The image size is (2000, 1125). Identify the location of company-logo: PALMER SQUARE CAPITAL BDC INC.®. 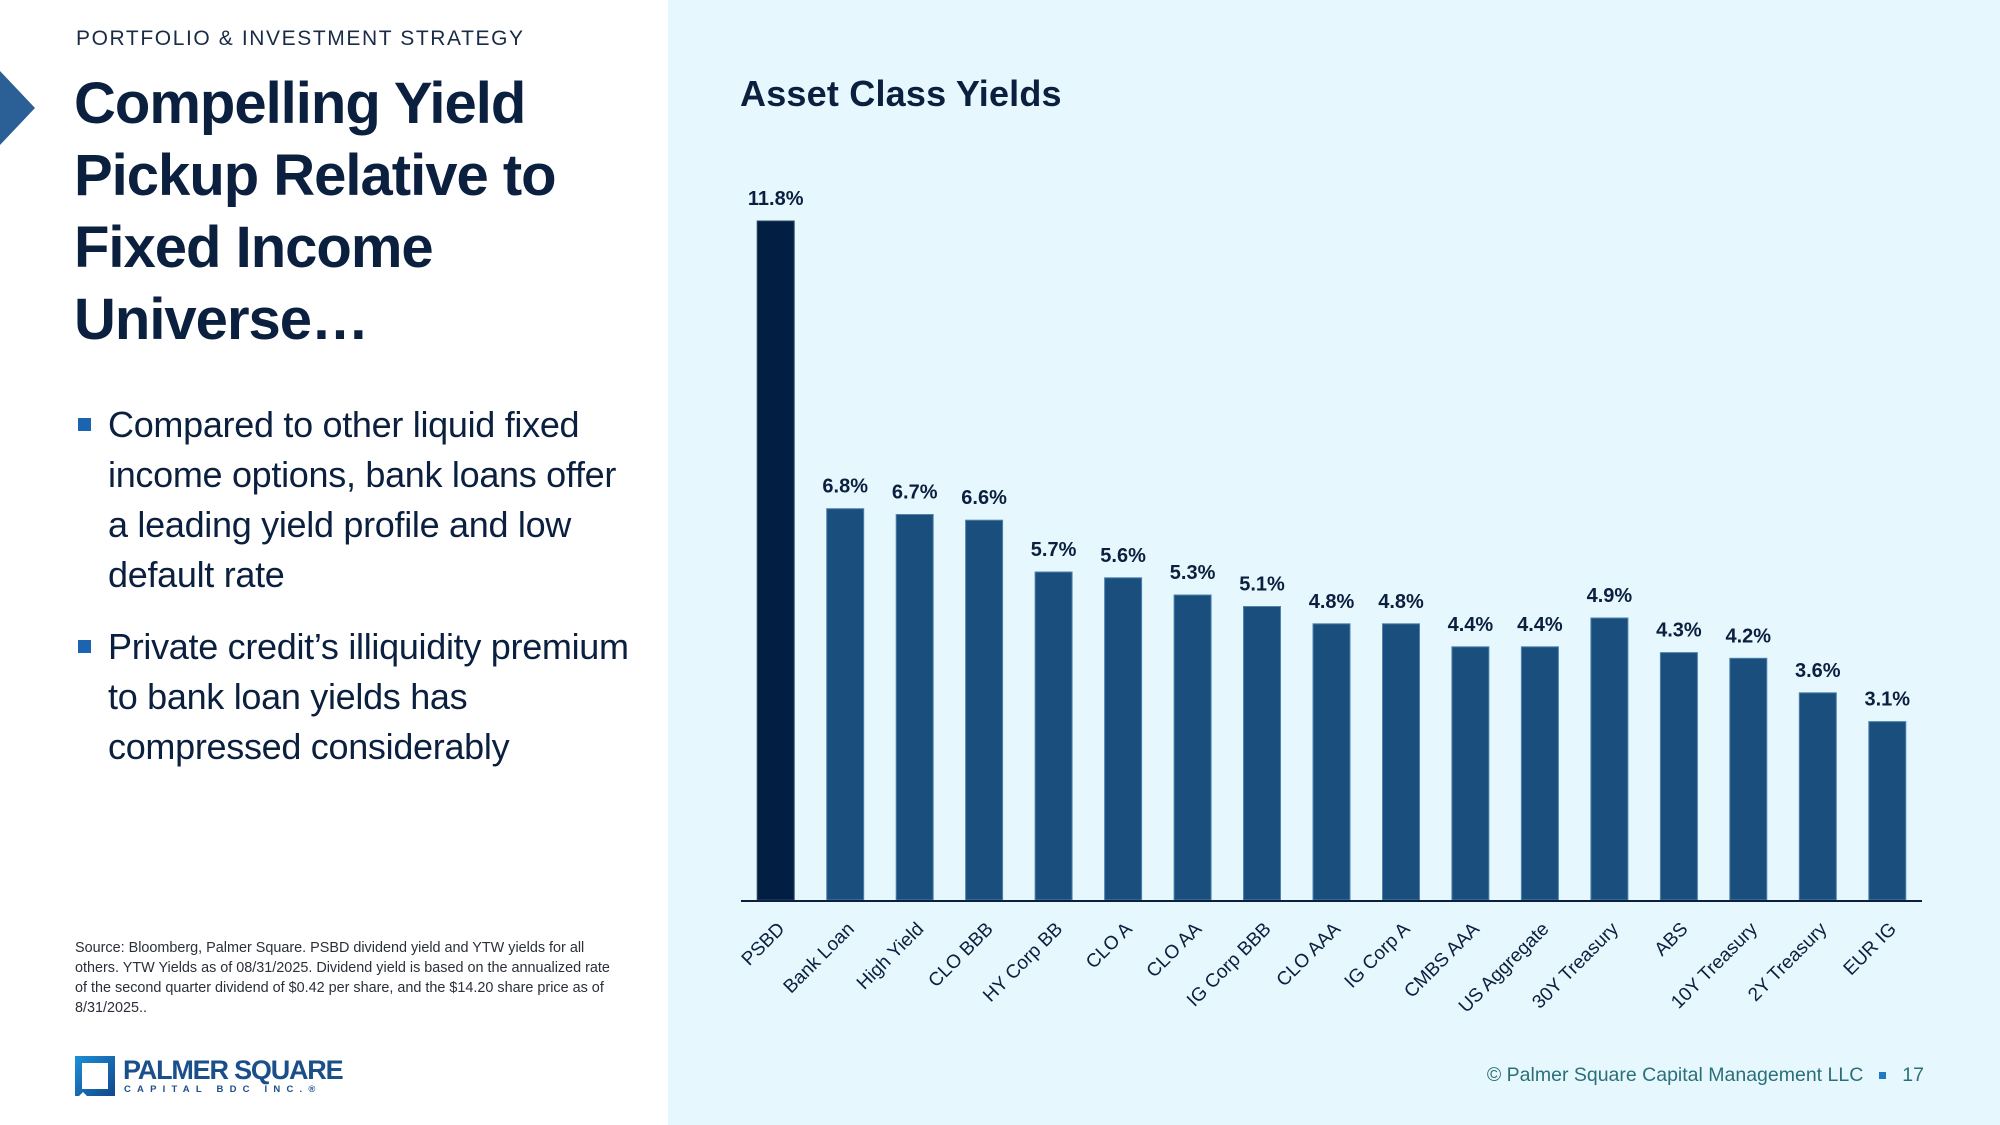
(209, 1076).